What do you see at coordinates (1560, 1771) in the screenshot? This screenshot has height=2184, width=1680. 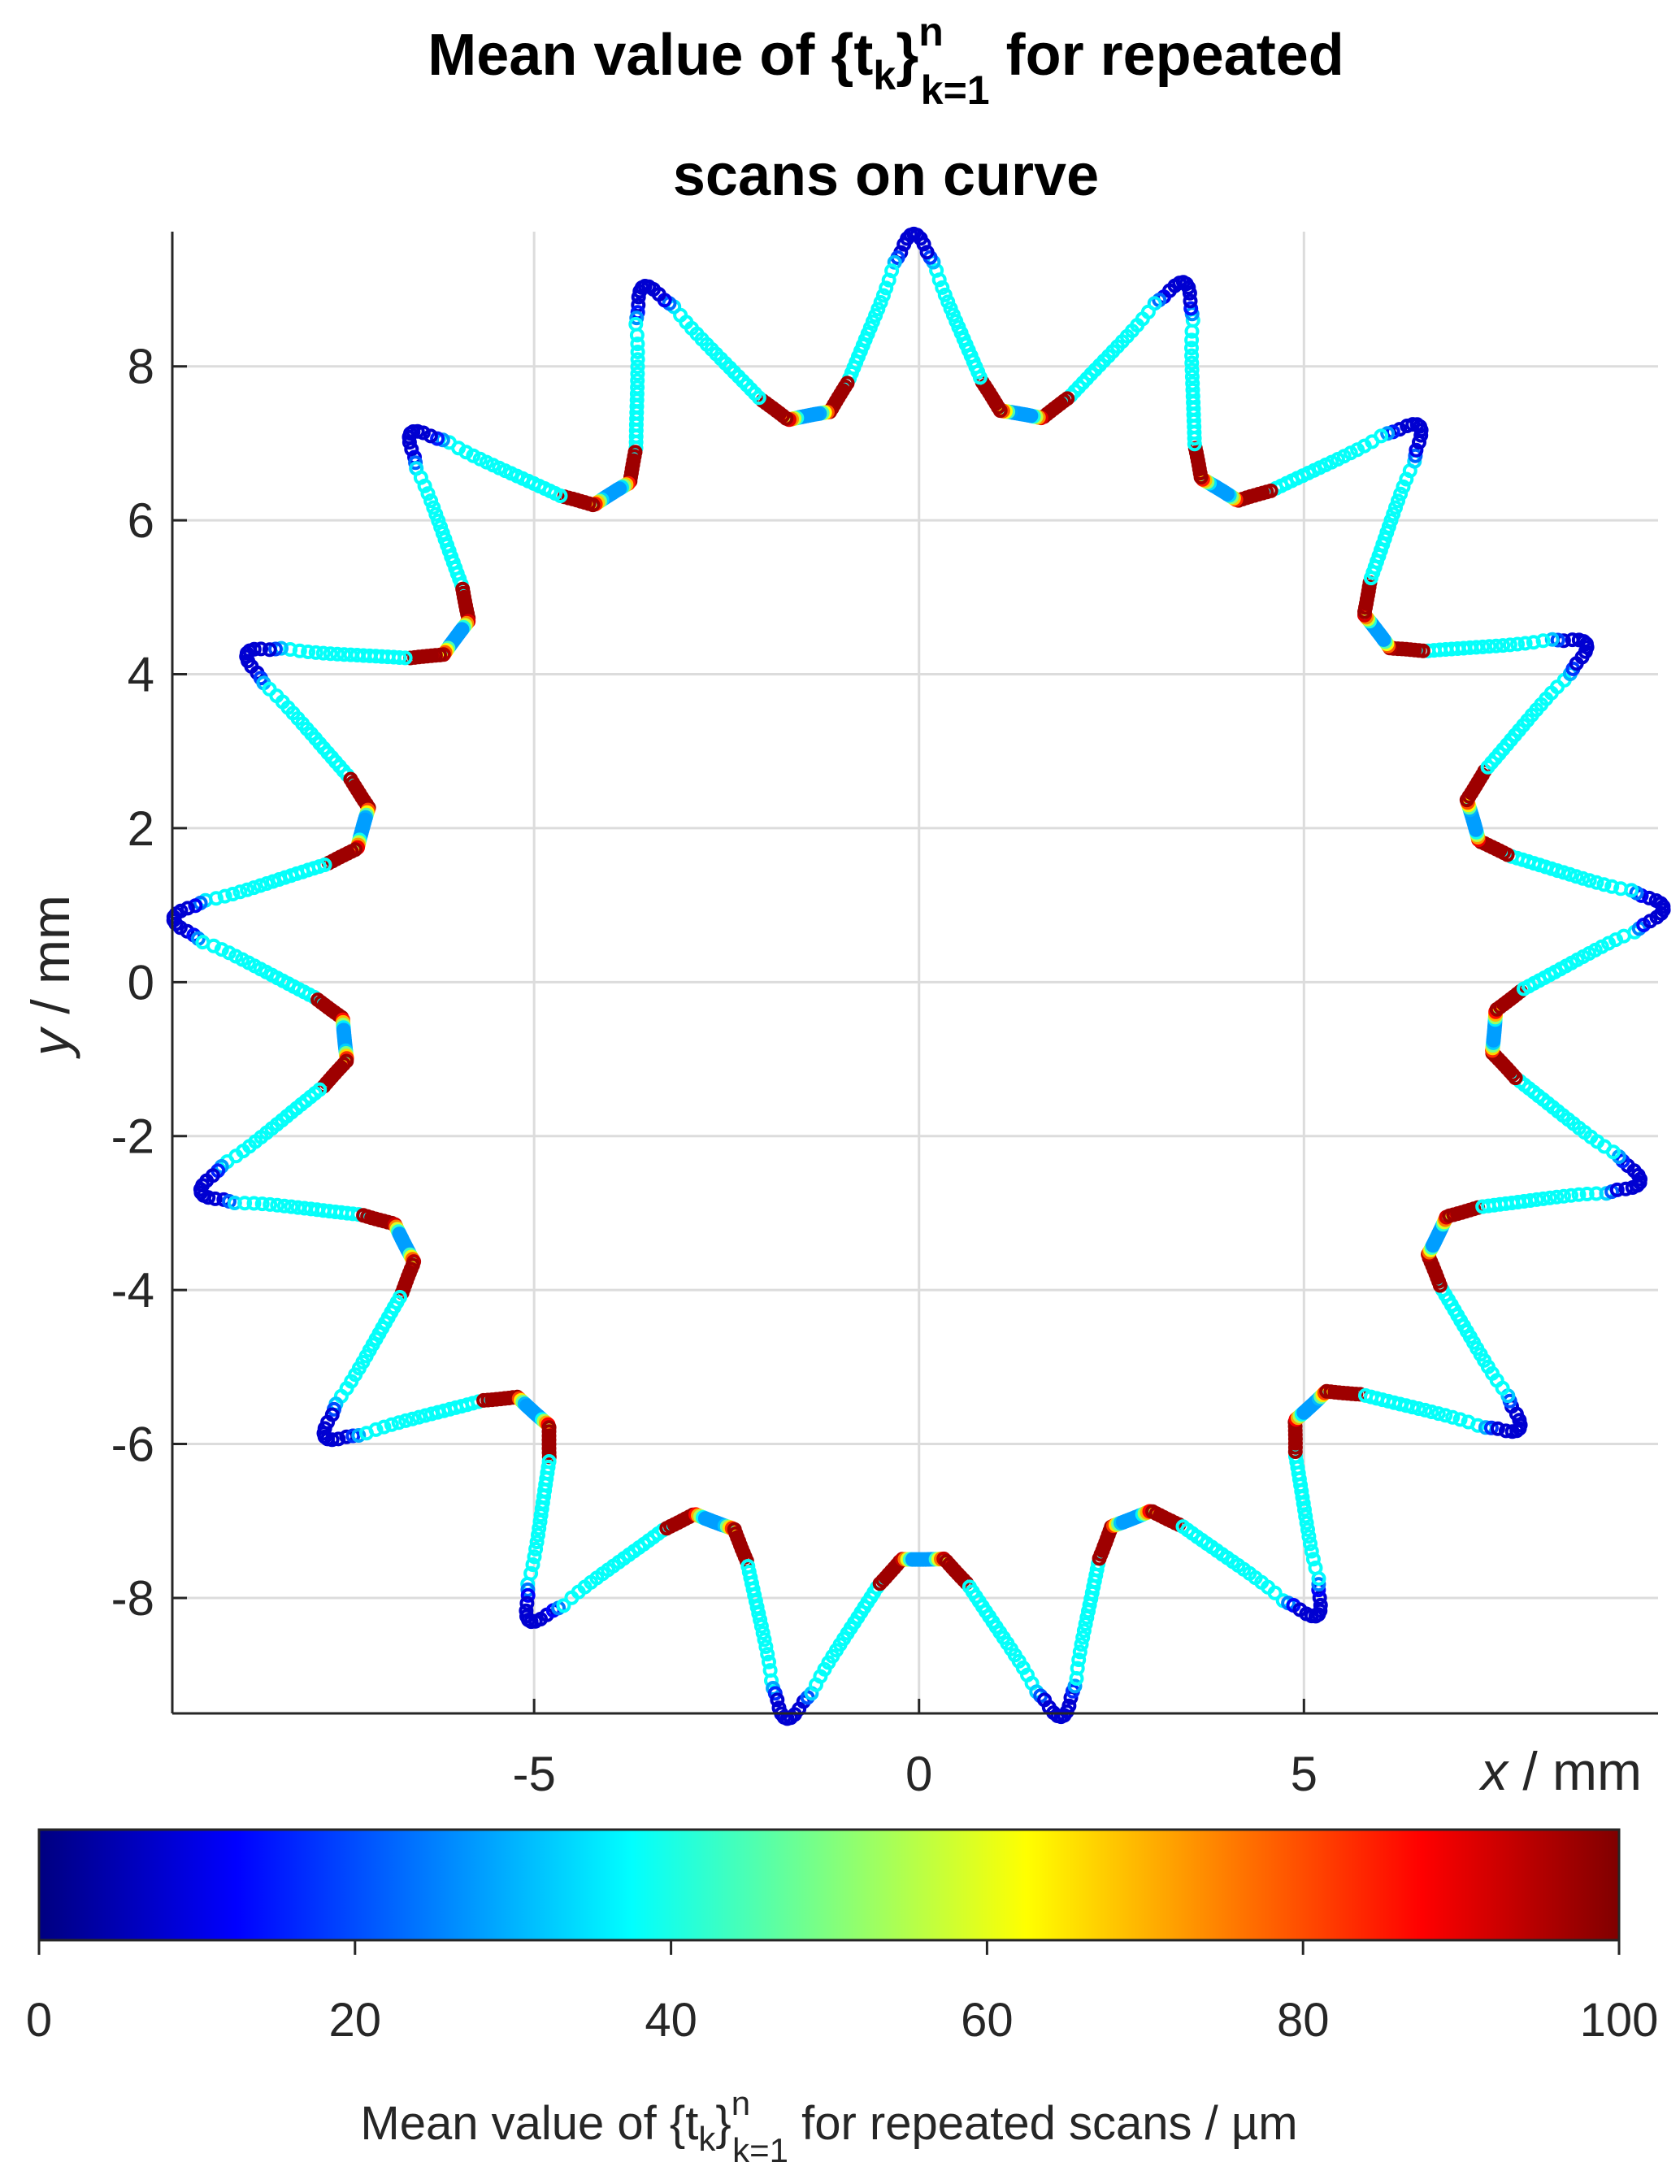 I see `x-axis-label: x / mm` at bounding box center [1560, 1771].